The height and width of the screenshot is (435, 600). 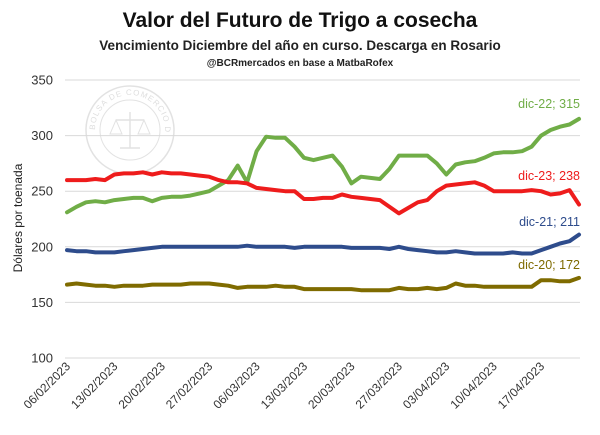 What do you see at coordinates (42, 80) in the screenshot?
I see `y-tick-label: 350` at bounding box center [42, 80].